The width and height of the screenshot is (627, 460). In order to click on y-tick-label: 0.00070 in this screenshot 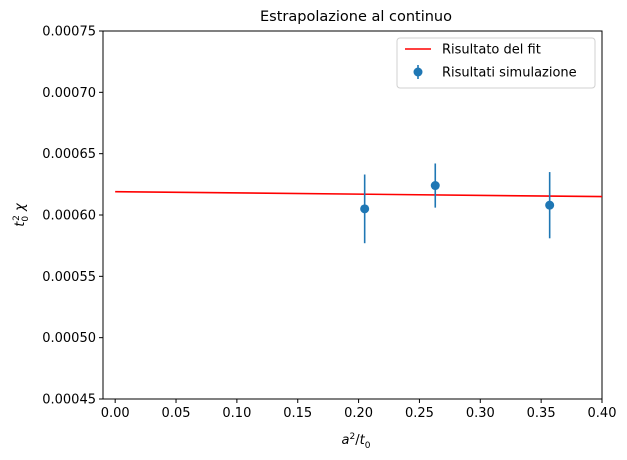, I will do `click(69, 93)`.